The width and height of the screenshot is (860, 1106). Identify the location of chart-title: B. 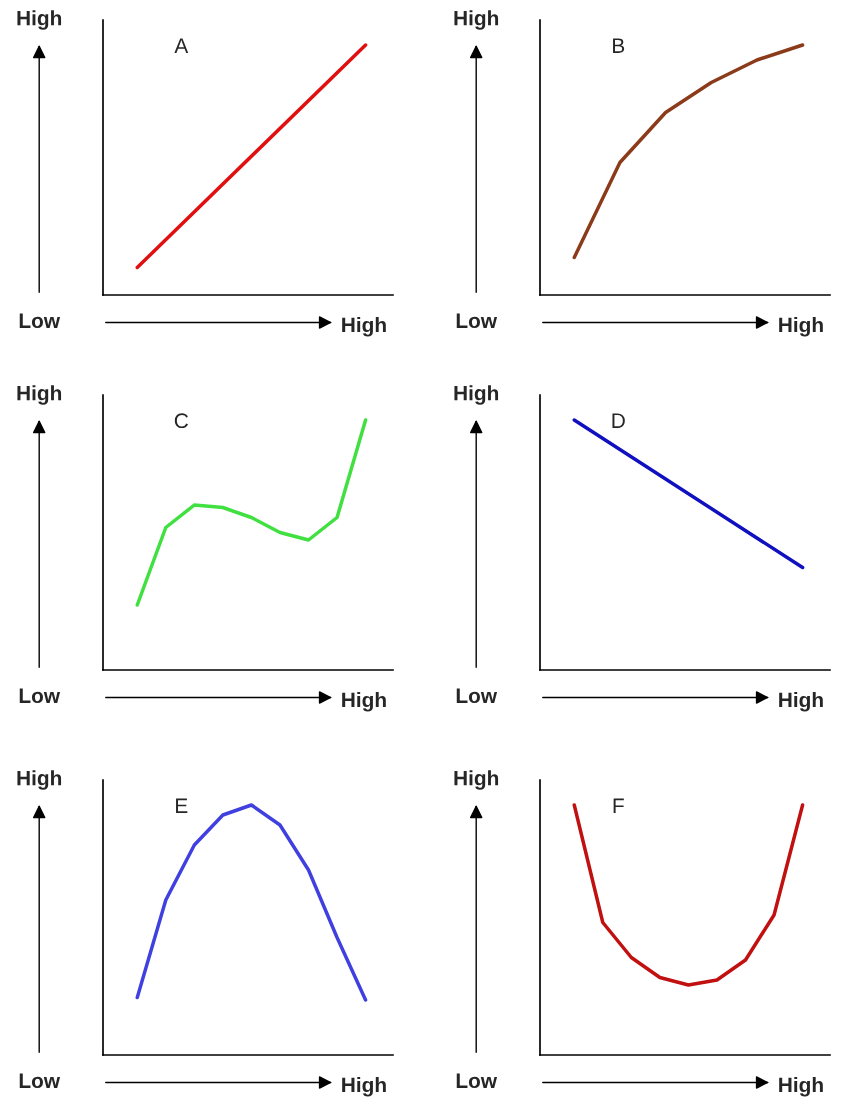
(619, 45).